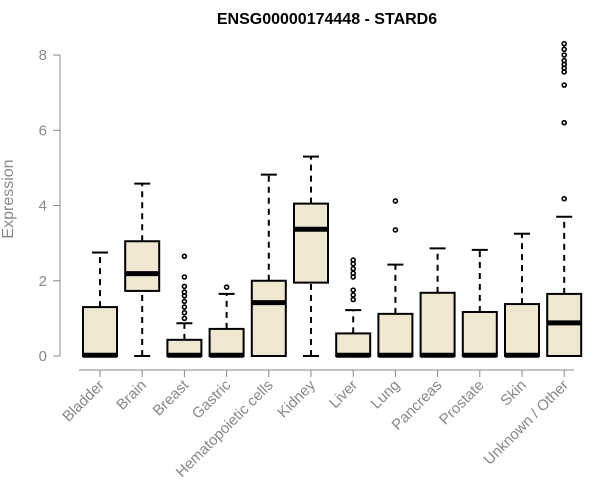 This screenshot has height=500, width=600. What do you see at coordinates (226, 321) in the screenshot?
I see `box-gastric` at bounding box center [226, 321].